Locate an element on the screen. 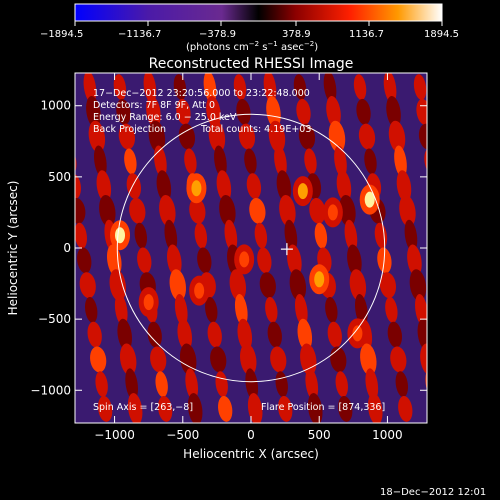  colorbar-units: (photons cm−2 s−1 asec−2) is located at coordinates (252, 46).